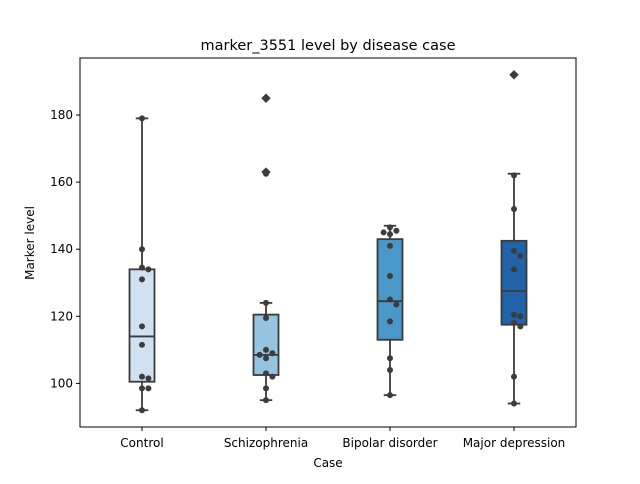  Describe the element at coordinates (327, 463) in the screenshot. I see `x-axis-label: Case` at that location.